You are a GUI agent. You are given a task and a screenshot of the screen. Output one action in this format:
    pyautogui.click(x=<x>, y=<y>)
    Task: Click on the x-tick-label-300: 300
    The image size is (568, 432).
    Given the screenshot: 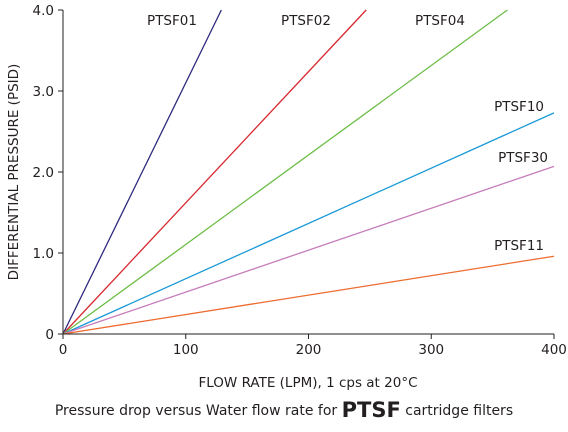 What is the action you would take?
    pyautogui.click(x=431, y=350)
    